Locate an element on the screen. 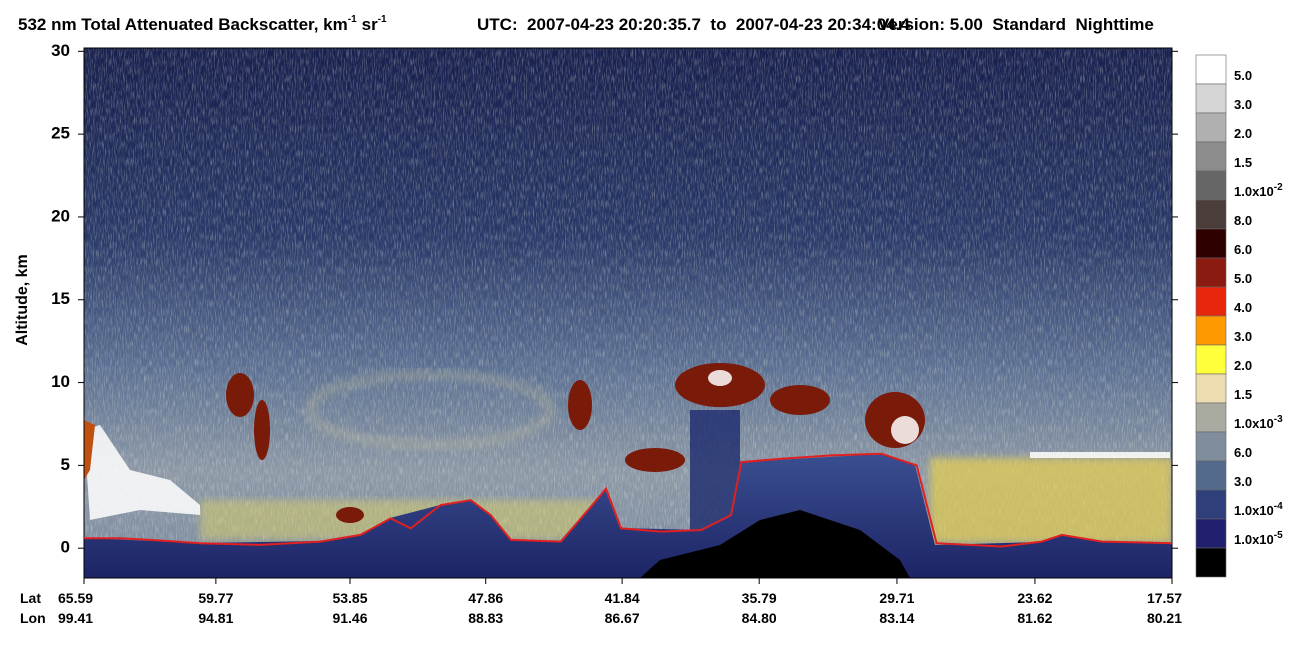 This screenshot has width=1300, height=672. lat-tick-label: 53.85 is located at coordinates (349, 598).